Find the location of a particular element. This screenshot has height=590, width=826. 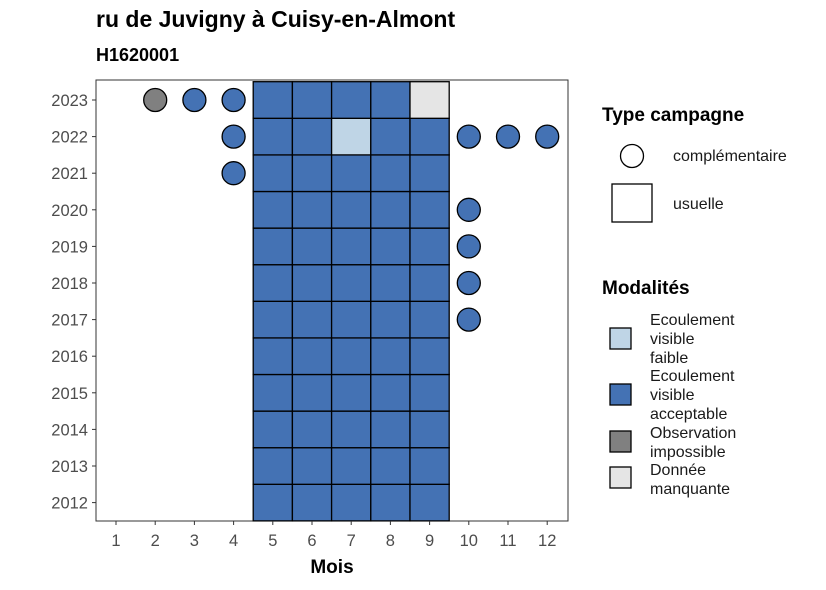

legend-modalites-title: Modalités is located at coordinates (646, 288).